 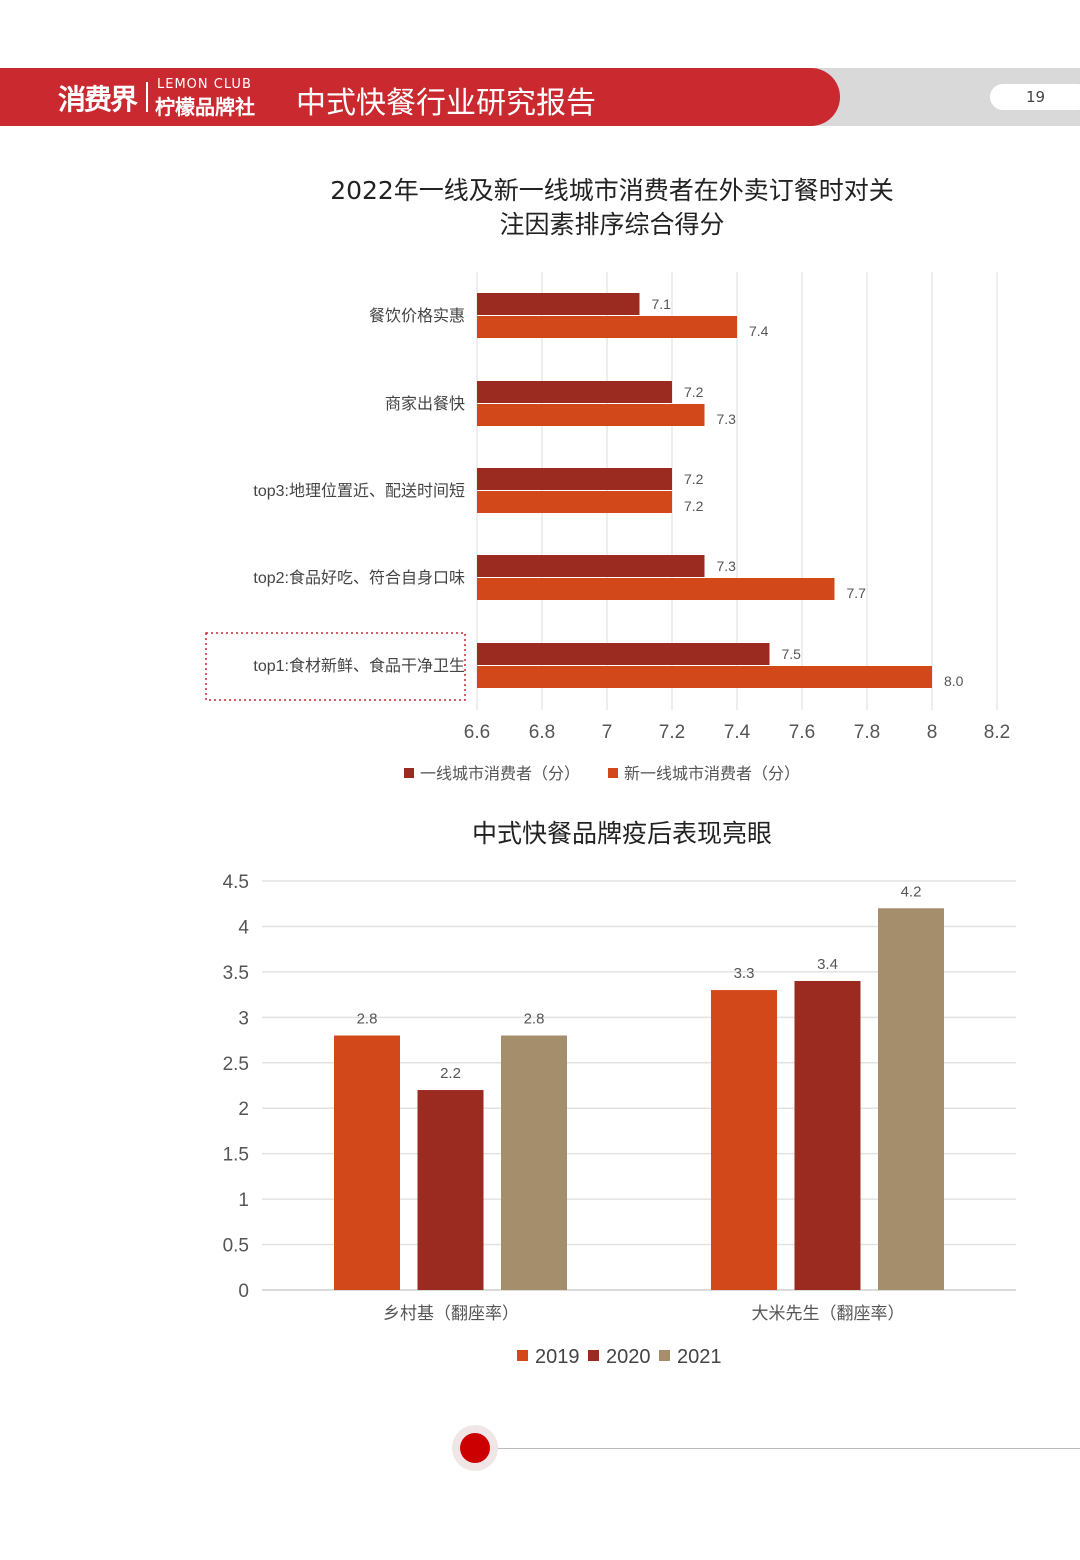 I want to click on y-tick-label: 3, so click(x=243, y=1018).